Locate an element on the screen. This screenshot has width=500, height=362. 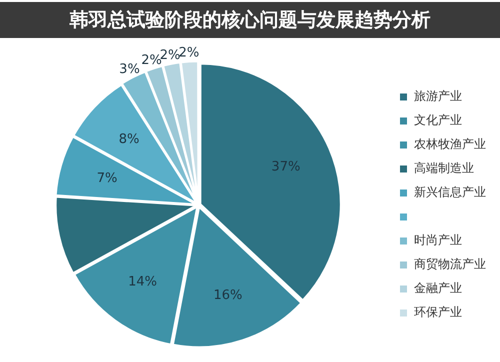
legend-label: 高端制造业 is located at coordinates (444, 168).